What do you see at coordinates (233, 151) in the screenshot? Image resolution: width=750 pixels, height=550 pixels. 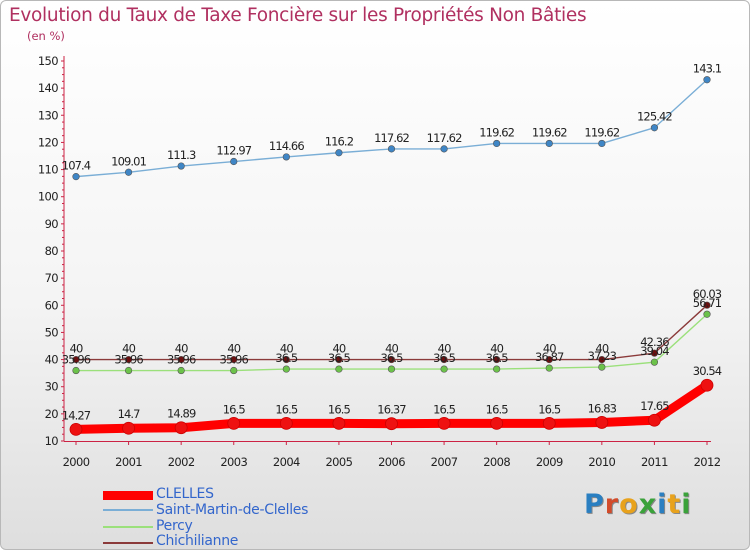 I see `data-label: 112.97` at bounding box center [233, 151].